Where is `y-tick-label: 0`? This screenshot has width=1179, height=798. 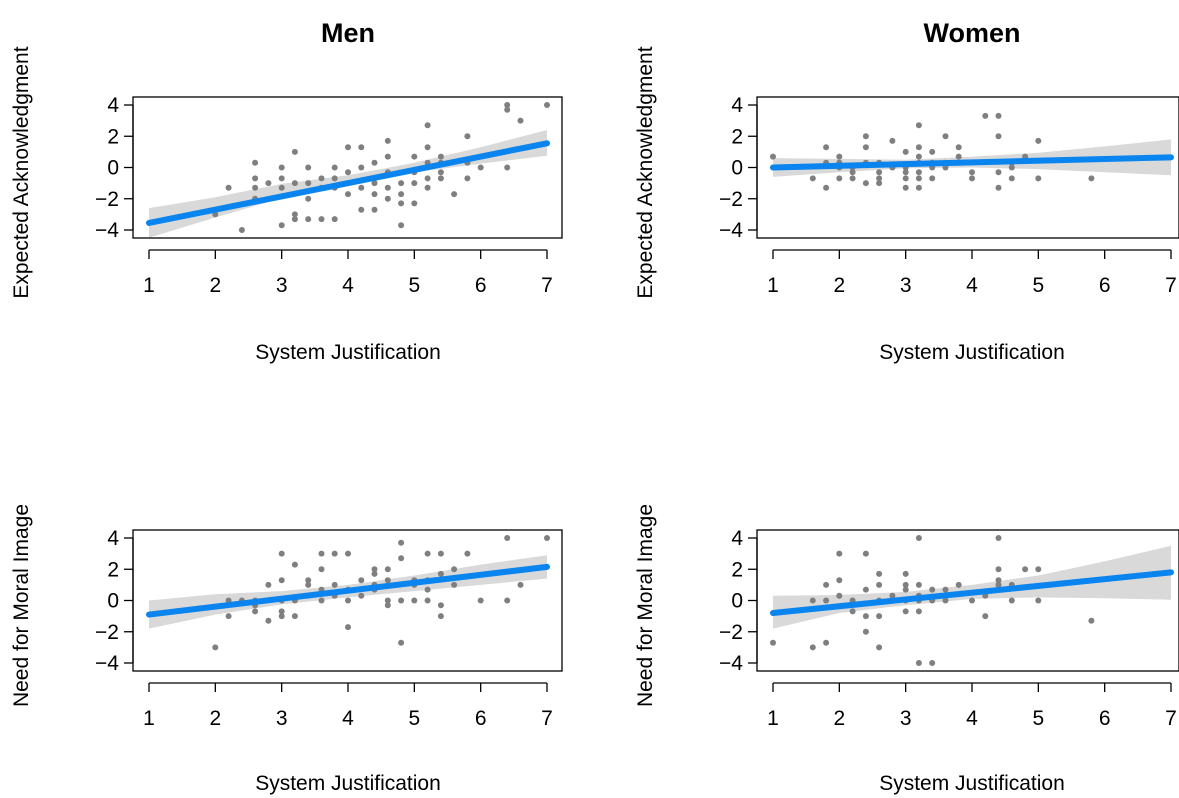
y-tick-label: 0 is located at coordinates (737, 168).